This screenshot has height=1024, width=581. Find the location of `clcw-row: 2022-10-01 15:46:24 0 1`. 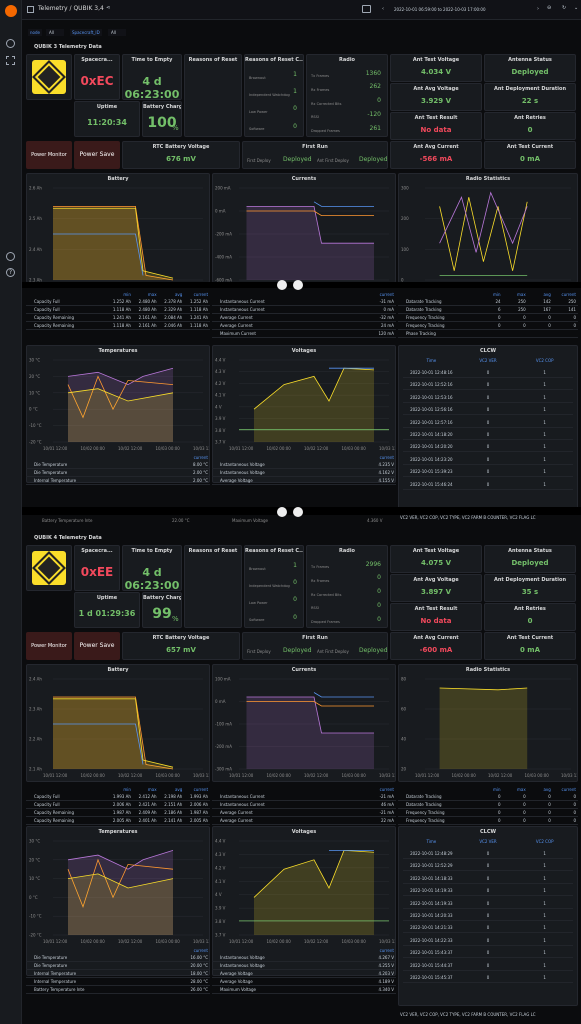

clcw-row: 2022-10-01 15:46:24 0 1 is located at coordinates (488, 485).